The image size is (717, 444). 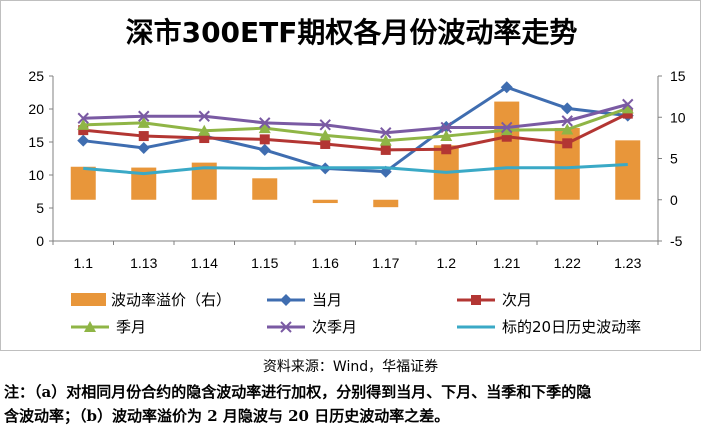 I want to click on left-tick-label: 0, so click(x=40, y=241).